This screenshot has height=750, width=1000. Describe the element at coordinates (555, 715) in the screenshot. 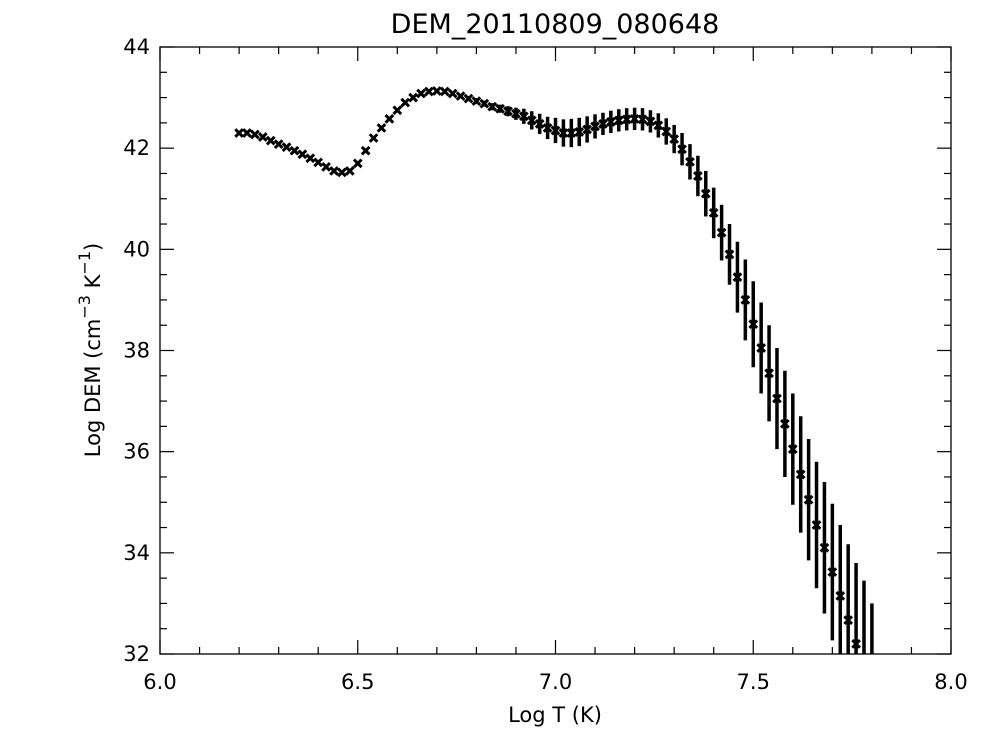

I see `x-axis-label: Log T (K)` at that location.